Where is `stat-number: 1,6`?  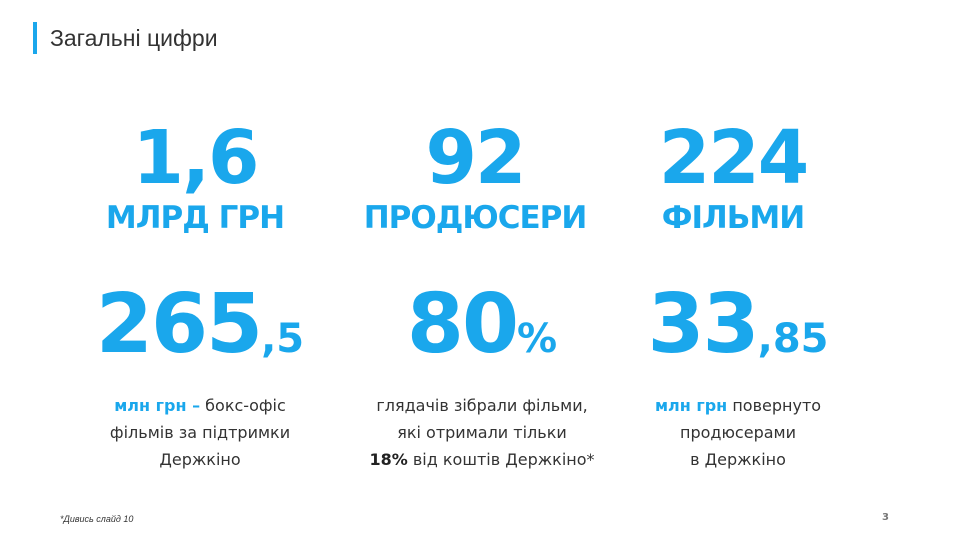
stat-number: 1,6 is located at coordinates (195, 158).